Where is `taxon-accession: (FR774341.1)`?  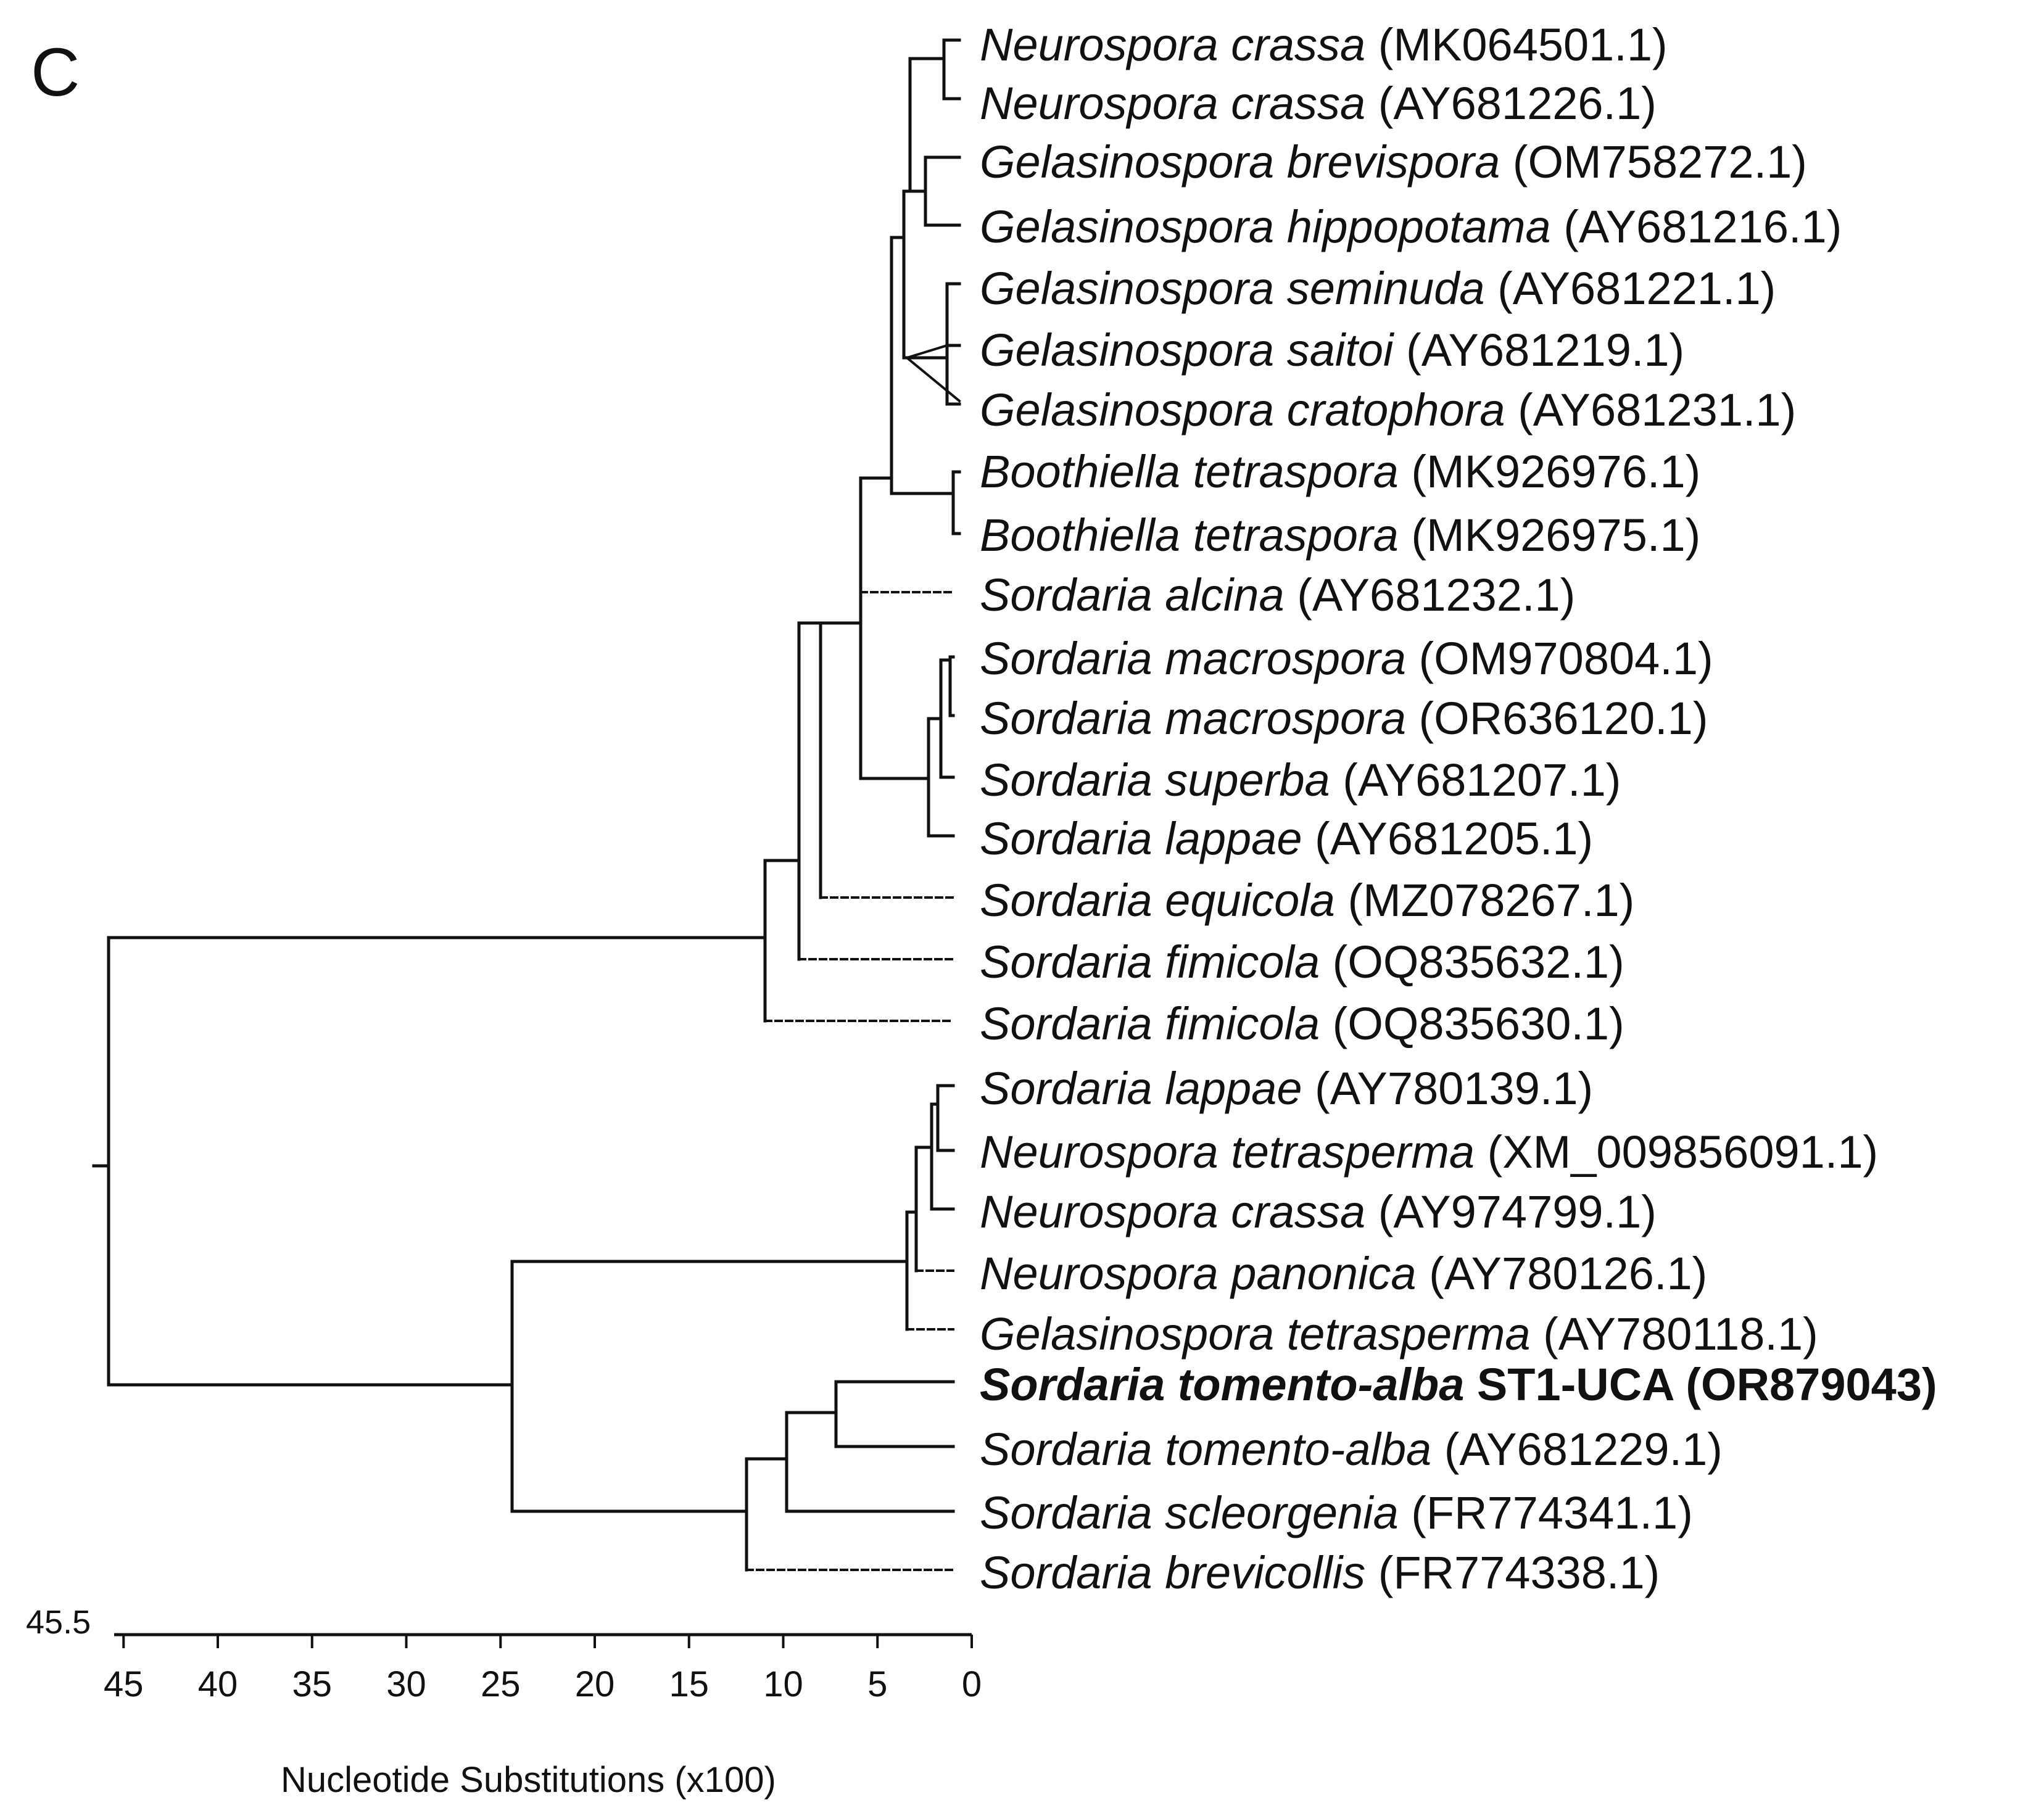 taxon-accession: (FR774341.1) is located at coordinates (1552, 1512).